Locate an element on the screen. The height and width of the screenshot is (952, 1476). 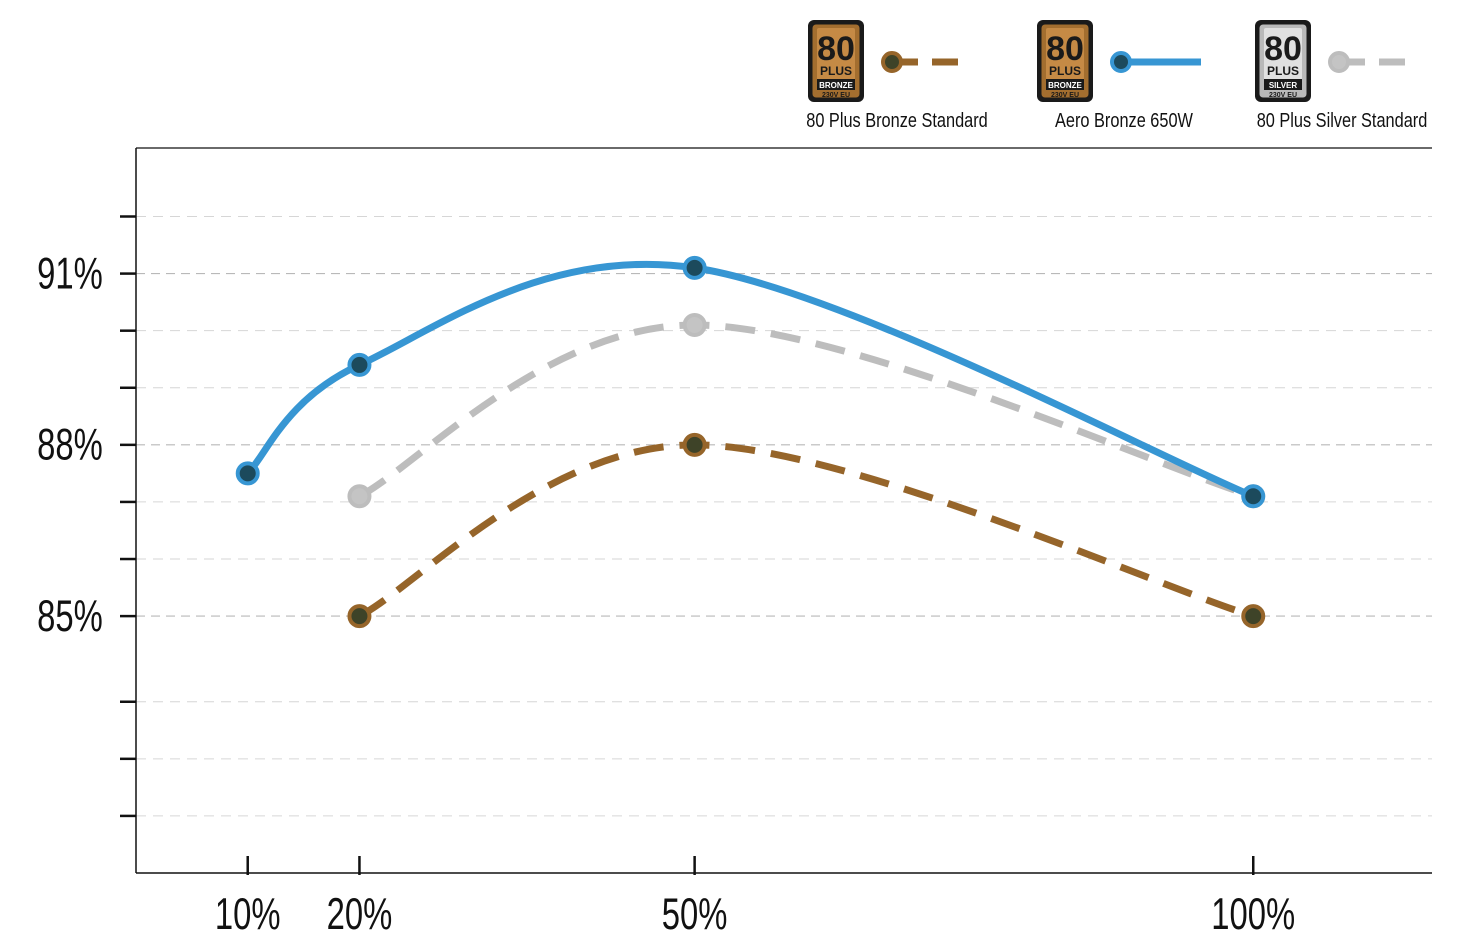
legend-label: Aero Bronze 650W is located at coordinates (1124, 119).